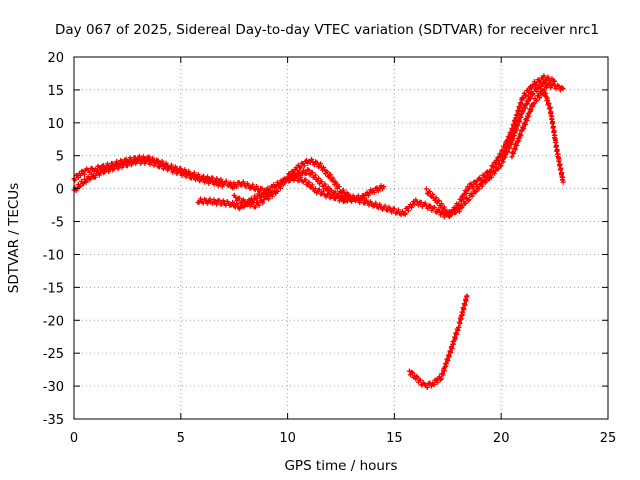  Describe the element at coordinates (287, 438) in the screenshot. I see `x-tick-label: 10` at that location.